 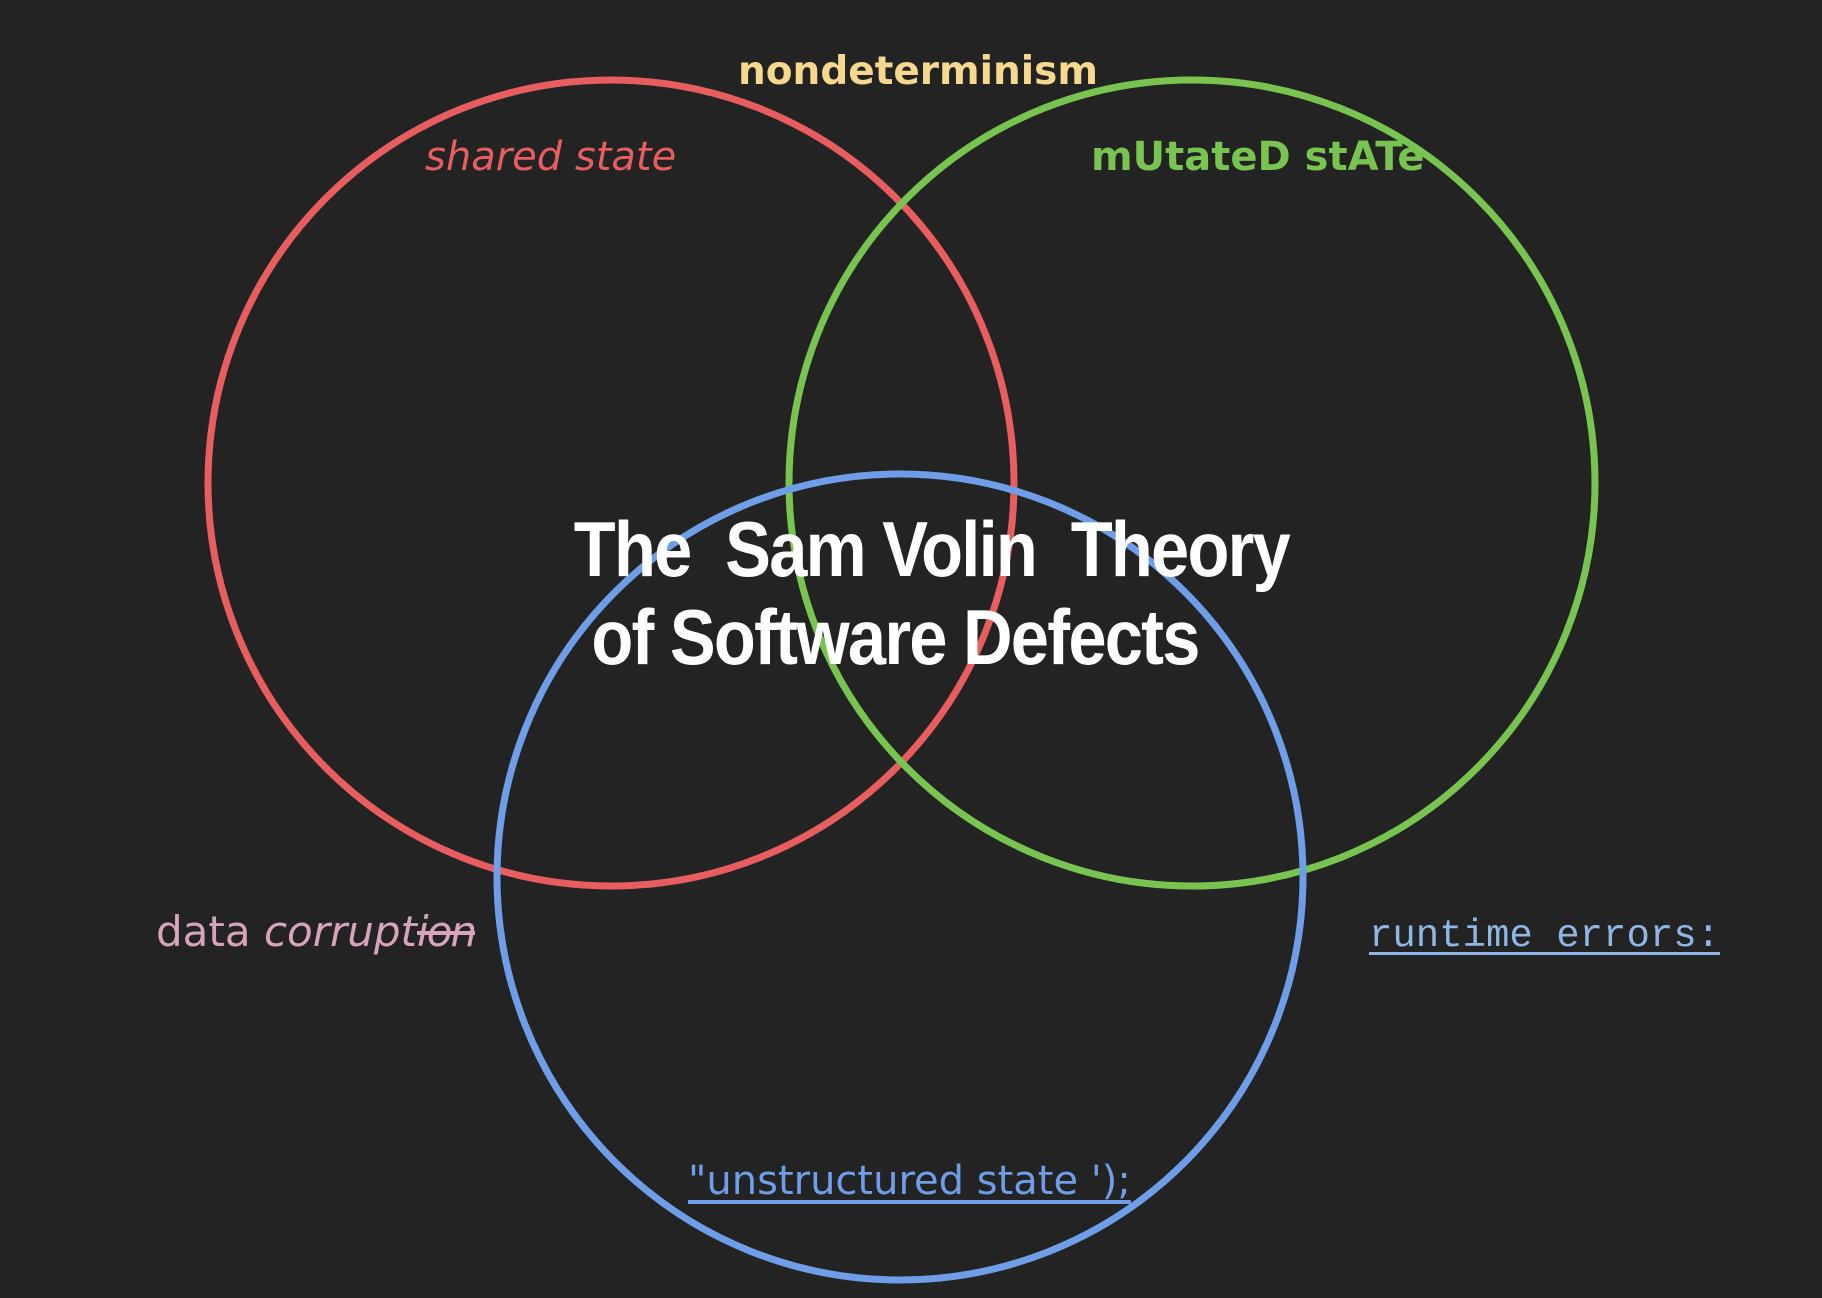 What do you see at coordinates (1258, 157) in the screenshot?
I see `label-mutated-state: mUtateD stATe` at bounding box center [1258, 157].